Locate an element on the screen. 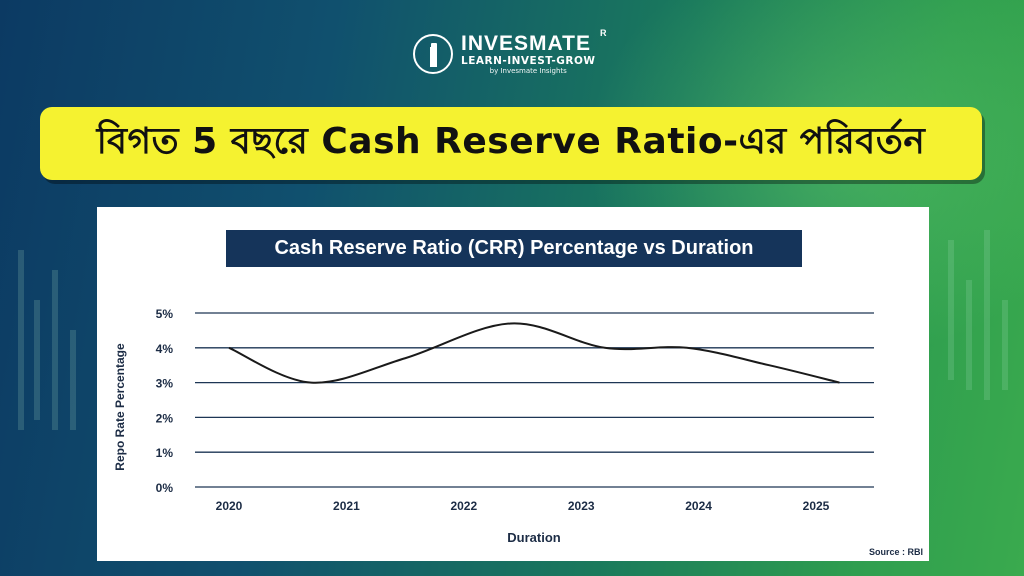  x-tick-label: 2022 is located at coordinates (463, 506).